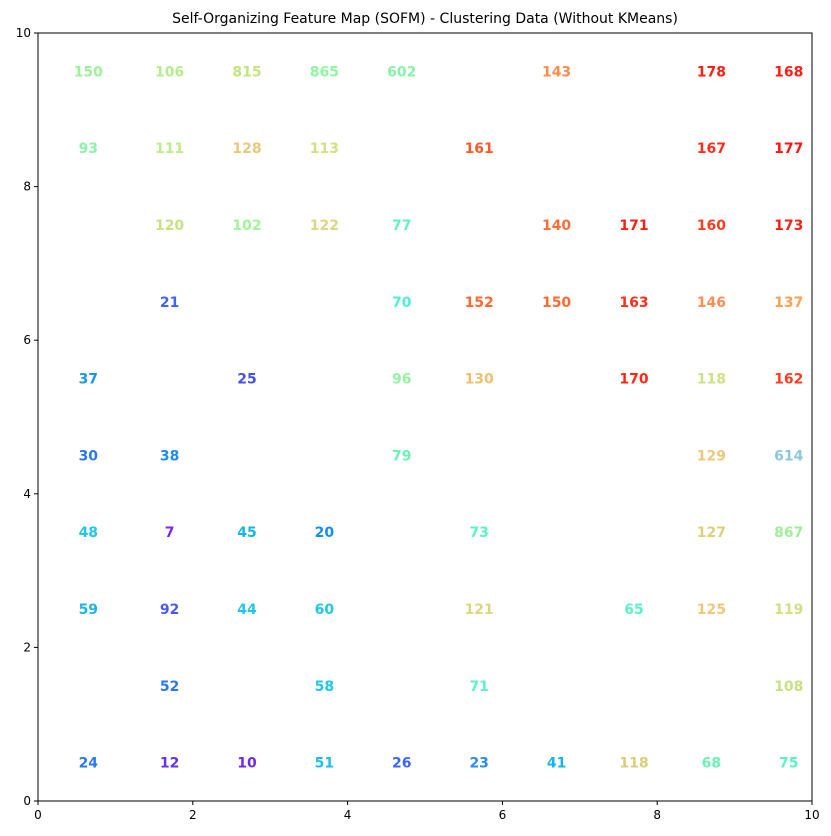  I want to click on x-tick-label: 4, so click(348, 815).